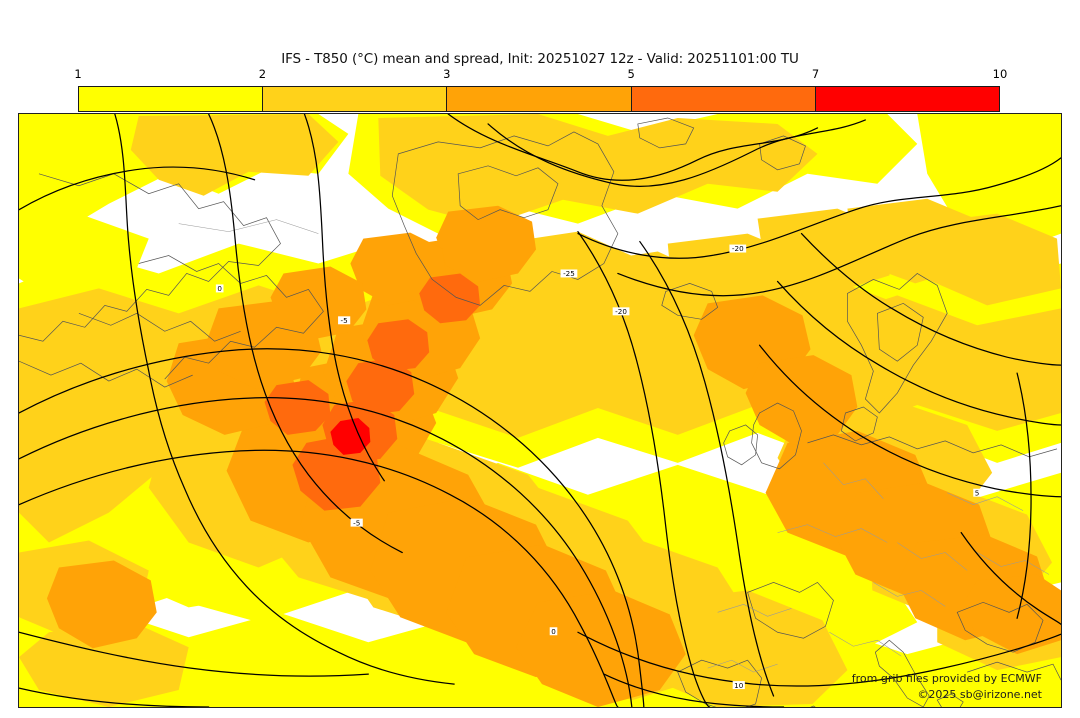  I want to click on colorbar-tick-labels: 1 2 3 5 7 10, so click(540, 75).